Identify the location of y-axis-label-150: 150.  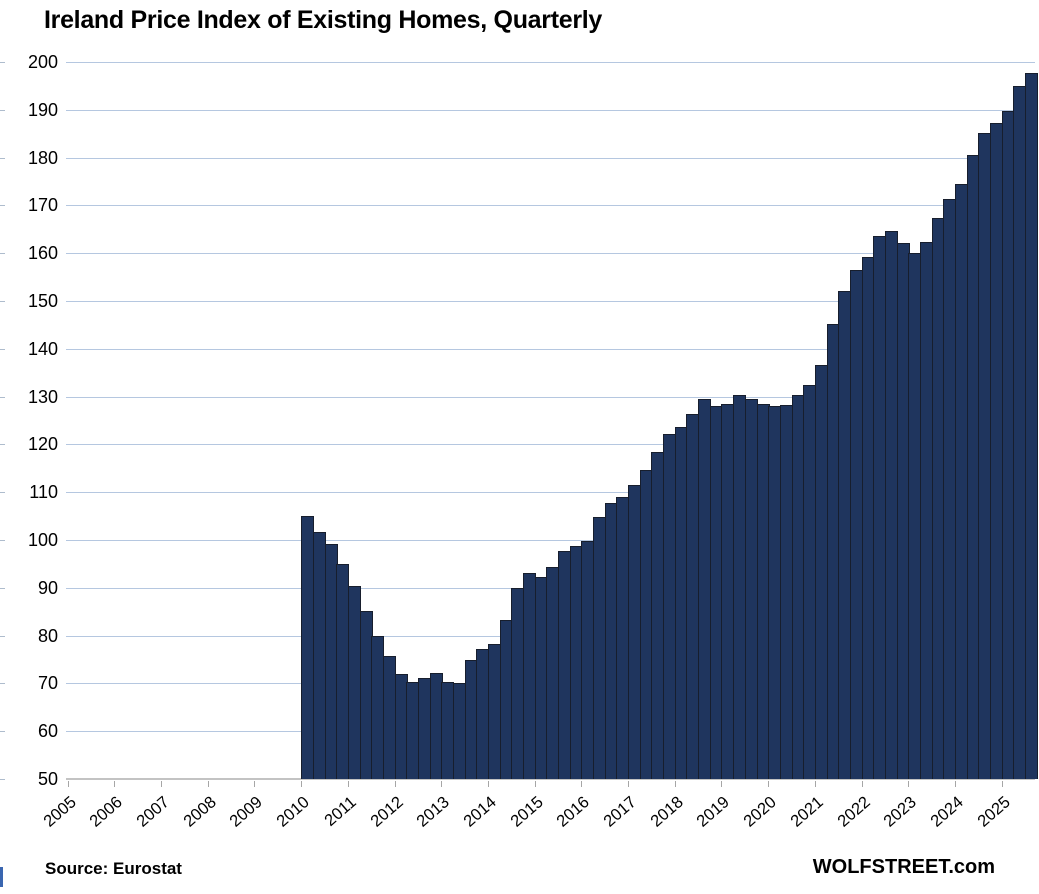
(42, 301).